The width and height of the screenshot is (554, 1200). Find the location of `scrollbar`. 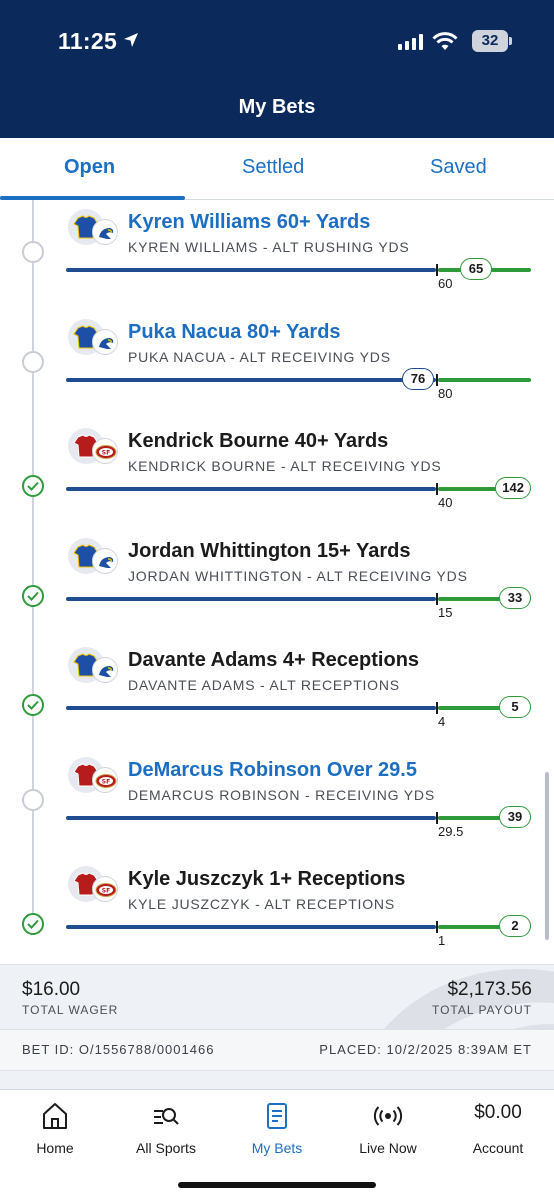

scrollbar is located at coordinates (547, 856).